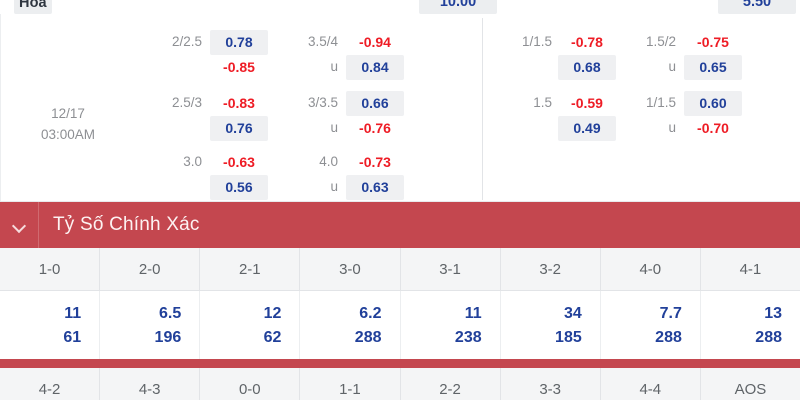  I want to click on under-prefix2-1: u, so click(672, 66).